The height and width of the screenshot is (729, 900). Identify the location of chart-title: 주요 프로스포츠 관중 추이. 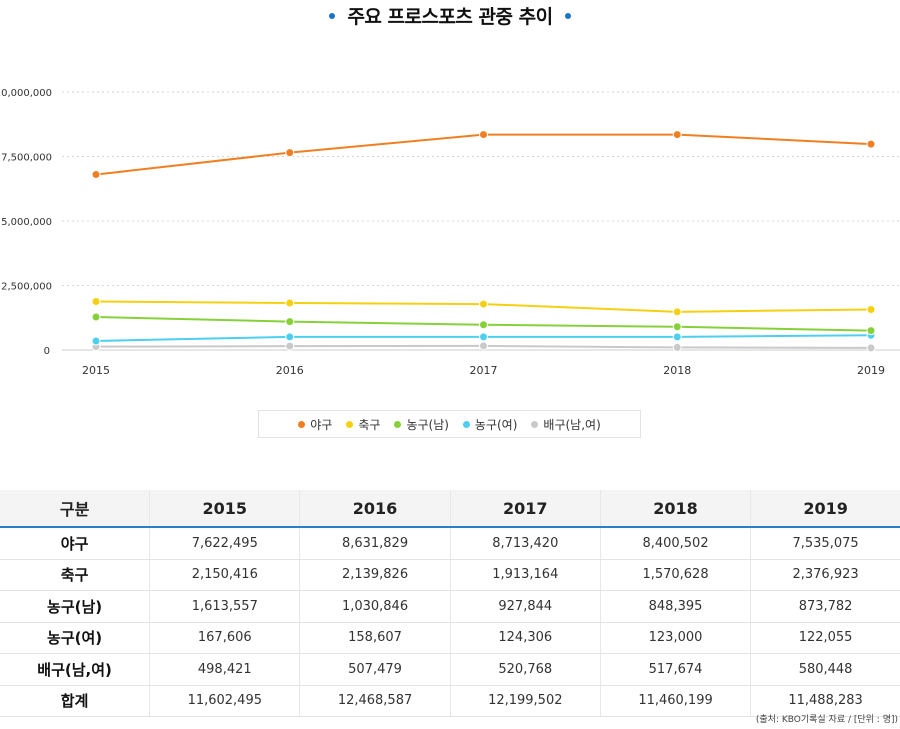
(450, 15).